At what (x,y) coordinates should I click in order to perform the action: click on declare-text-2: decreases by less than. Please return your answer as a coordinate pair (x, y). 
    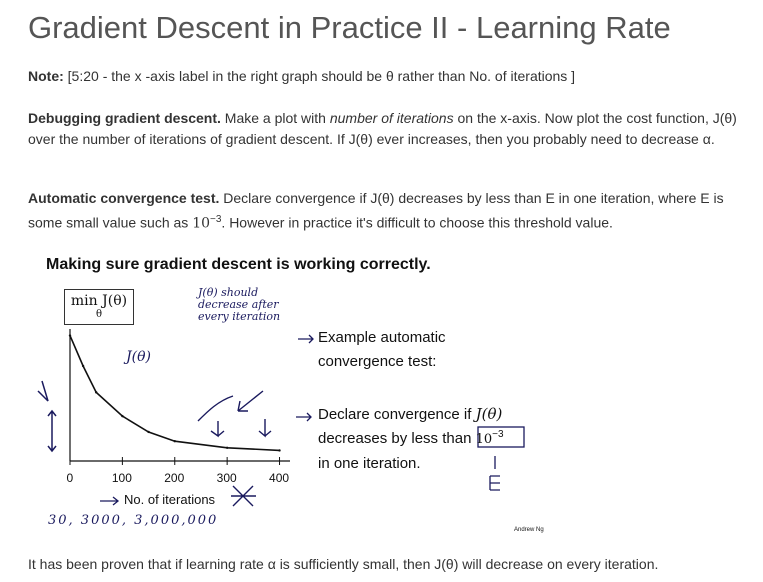
    Looking at the image, I should click on (395, 438).